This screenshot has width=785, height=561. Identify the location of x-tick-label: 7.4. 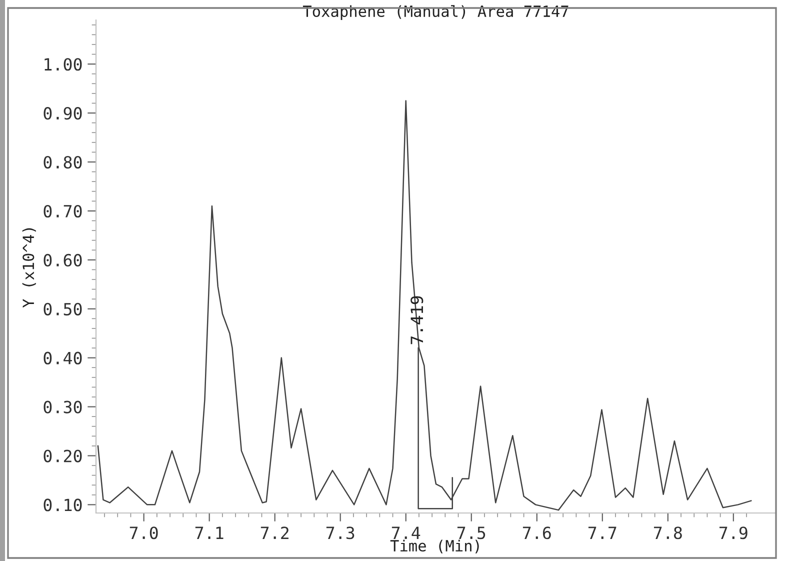
(406, 532).